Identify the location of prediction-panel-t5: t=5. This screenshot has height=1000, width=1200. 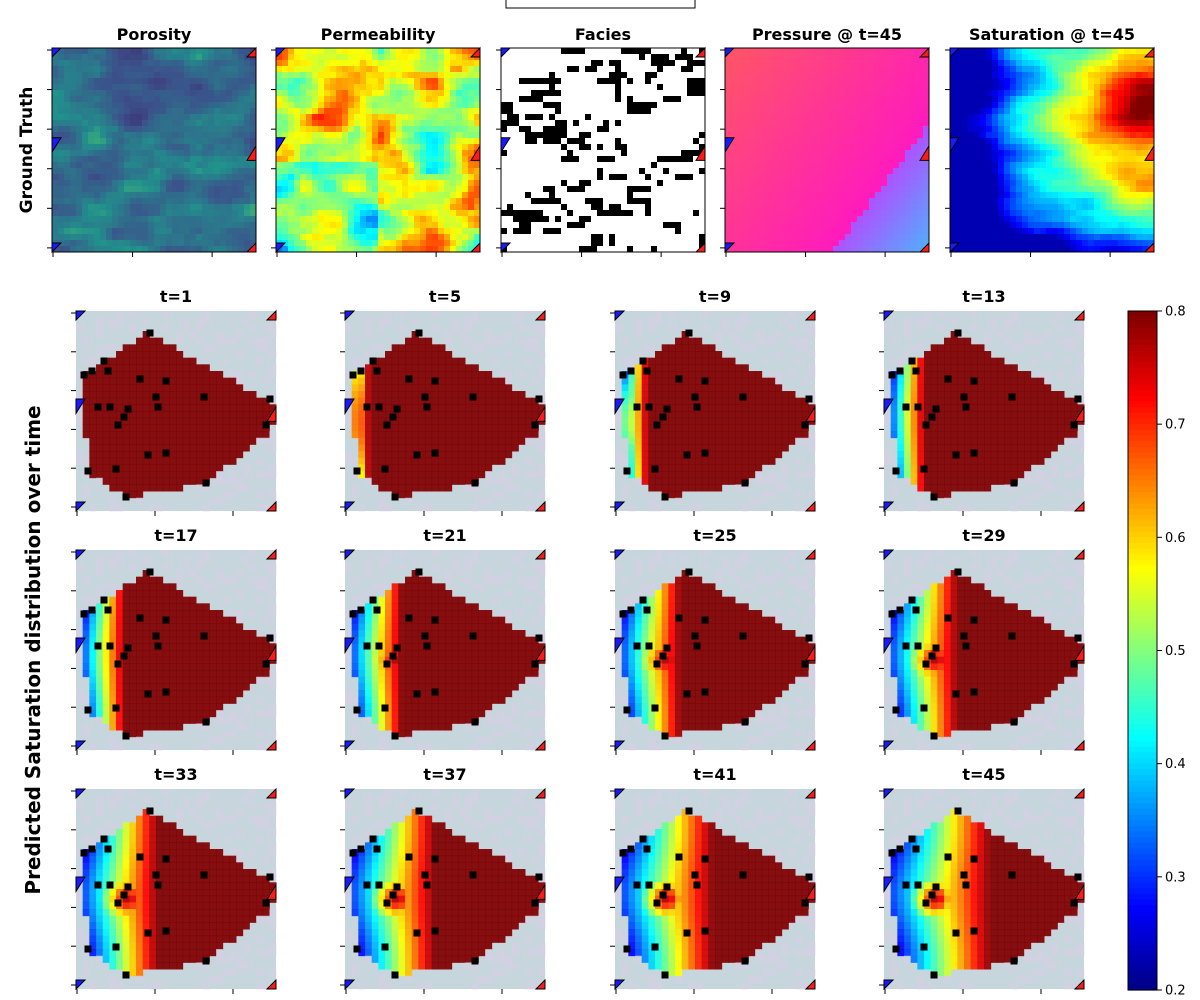
(443, 401).